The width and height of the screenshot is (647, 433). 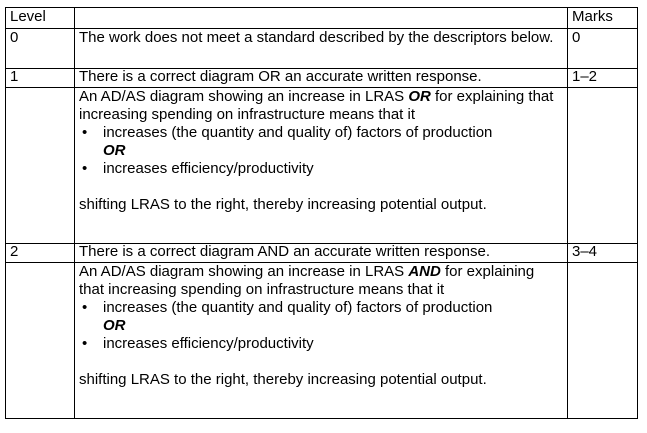 I want to click on description-header, so click(x=321, y=18).